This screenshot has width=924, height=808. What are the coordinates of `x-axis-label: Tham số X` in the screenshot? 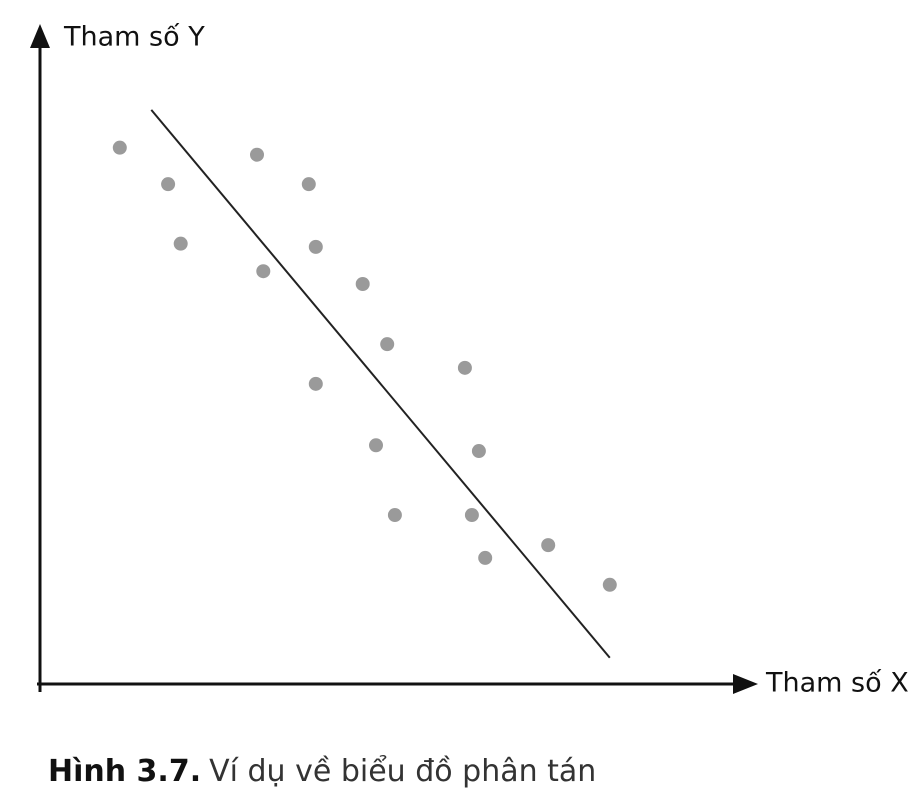 It's located at (837, 683).